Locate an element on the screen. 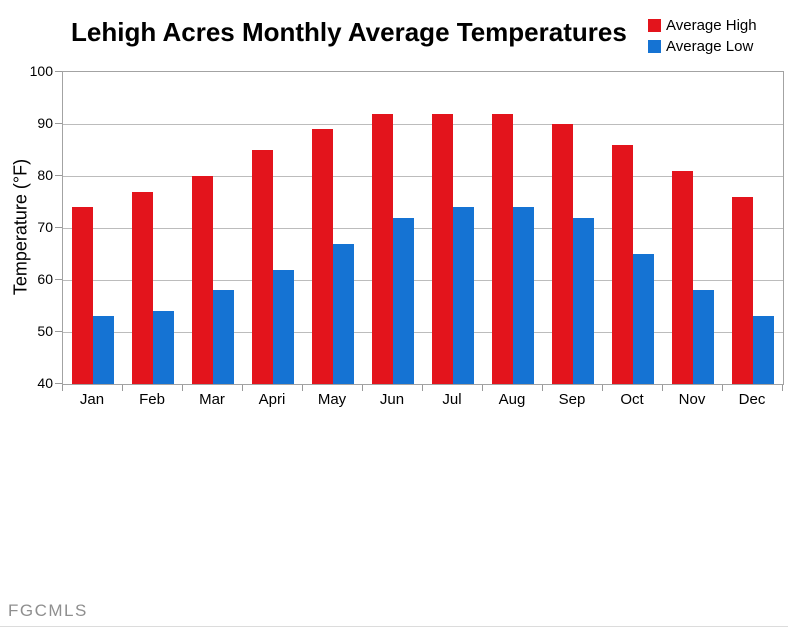 This screenshot has width=788, height=627. legend-item-average-low: Average Low is located at coordinates (702, 46).